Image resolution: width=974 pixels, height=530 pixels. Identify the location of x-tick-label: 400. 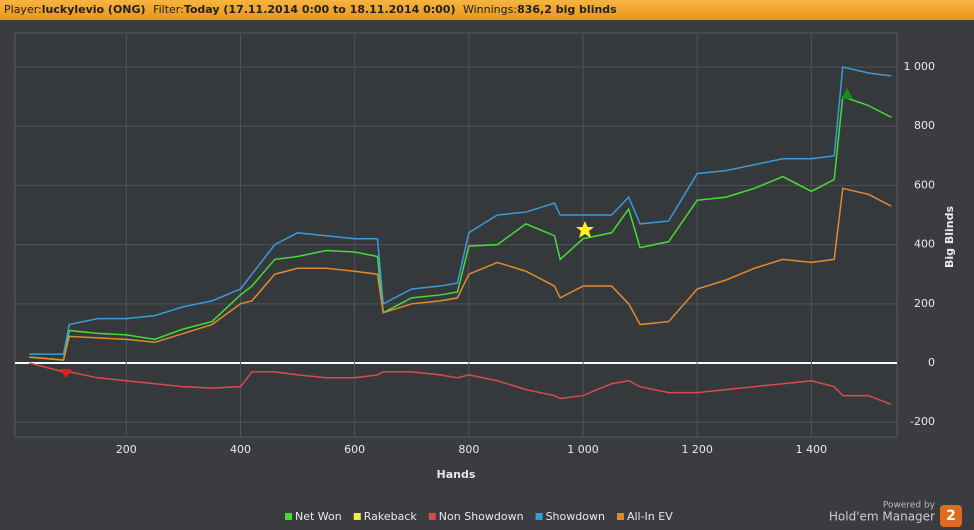
(240, 449).